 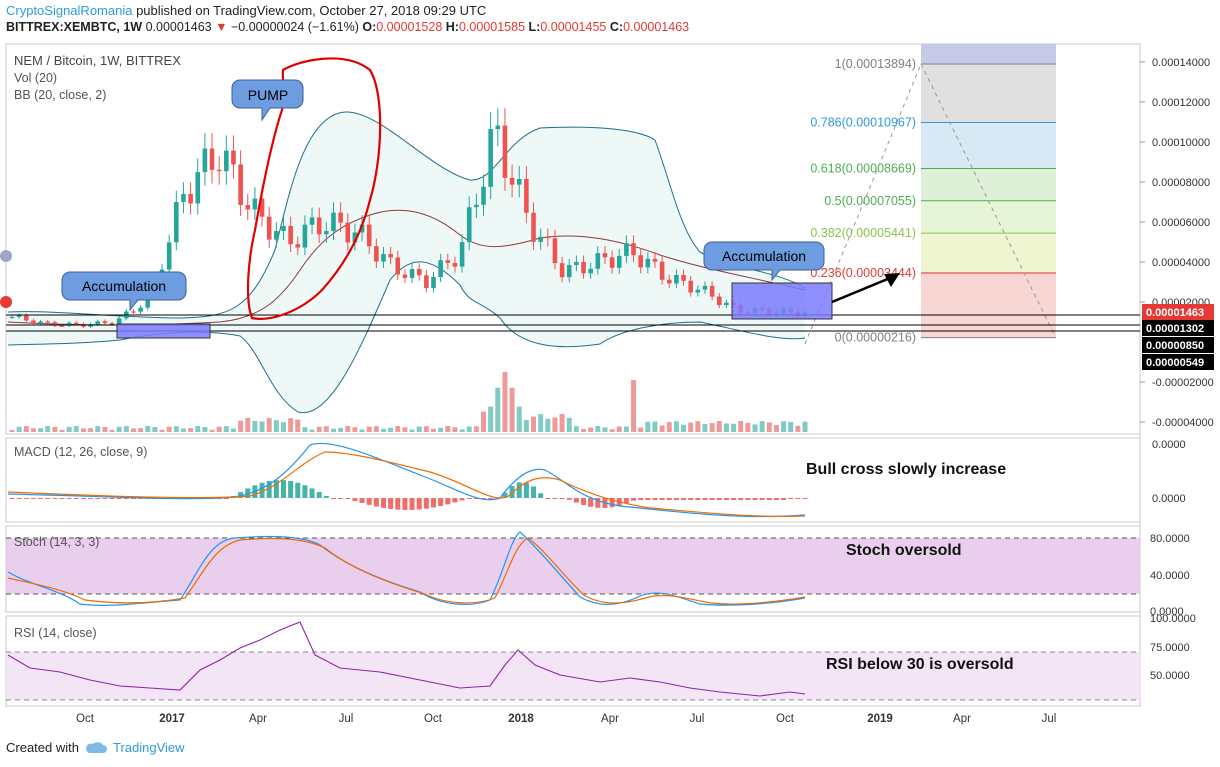 What do you see at coordinates (1181, 103) in the screenshot?
I see `price-tick-label: 0.00012000` at bounding box center [1181, 103].